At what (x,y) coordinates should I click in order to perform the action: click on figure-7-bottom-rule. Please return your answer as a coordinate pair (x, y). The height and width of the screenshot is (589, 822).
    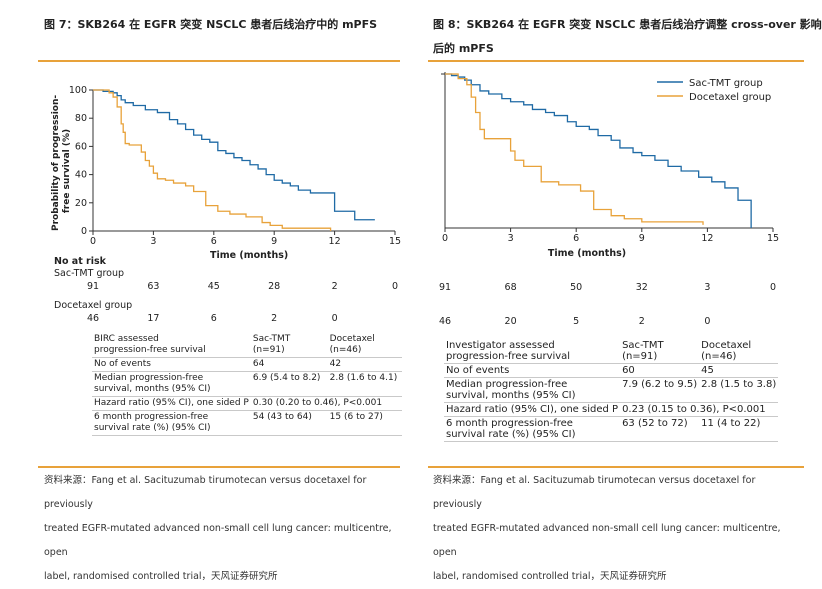
    Looking at the image, I should click on (219, 467).